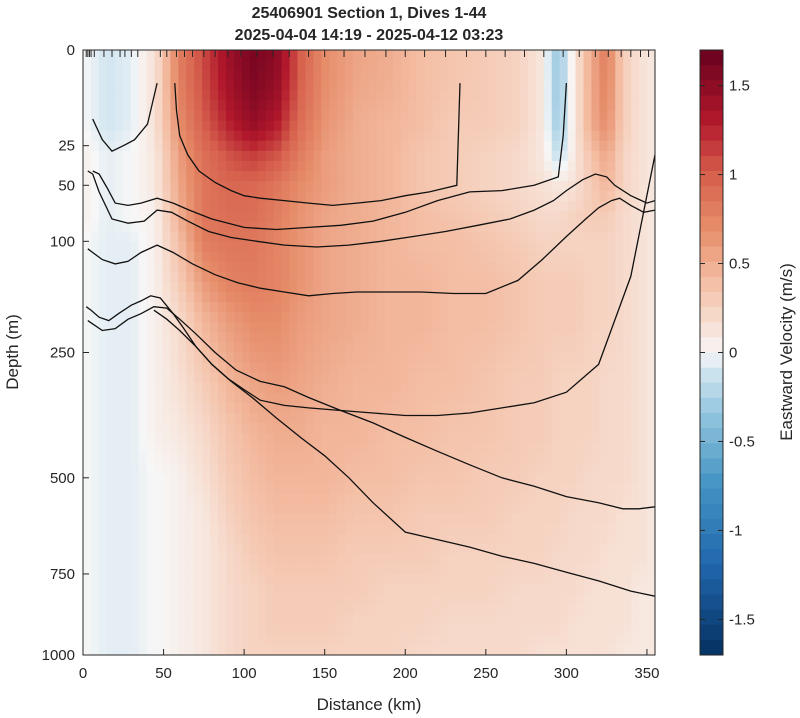  What do you see at coordinates (711, 647) in the screenshot?
I see `colorbar-segment` at bounding box center [711, 647].